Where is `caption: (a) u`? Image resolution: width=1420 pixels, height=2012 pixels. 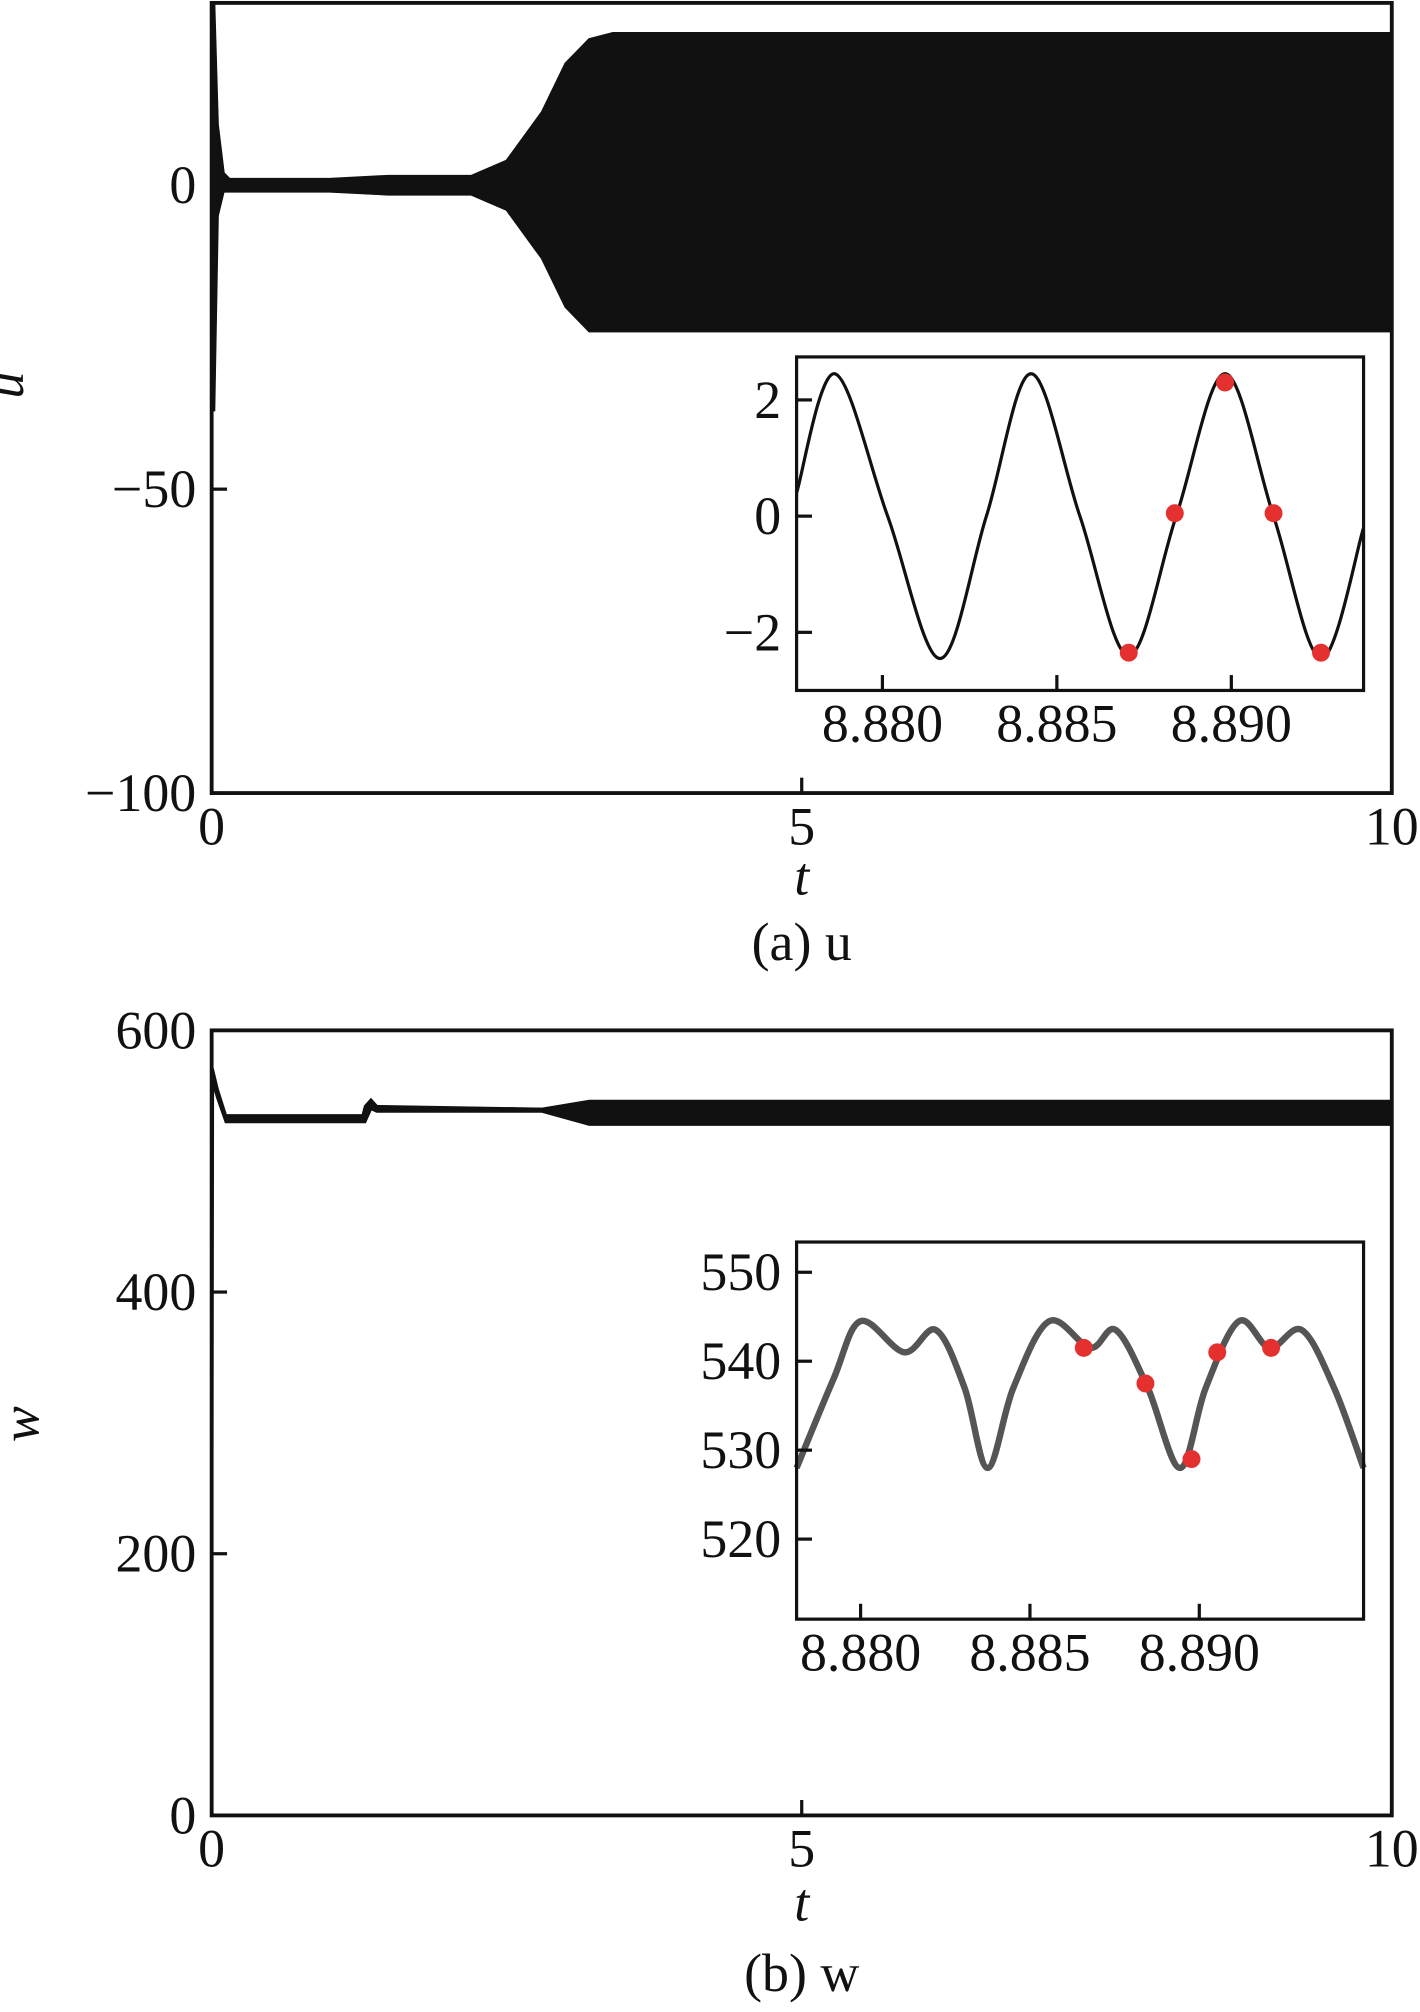 caption: (a) u is located at coordinates (802, 942).